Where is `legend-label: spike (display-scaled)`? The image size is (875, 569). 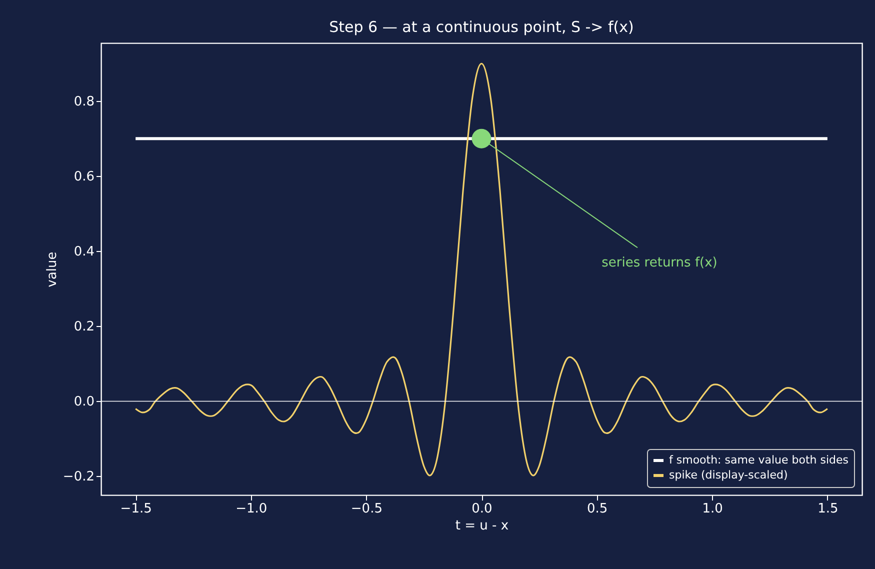
legend-label: spike (display-scaled) is located at coordinates (728, 475).